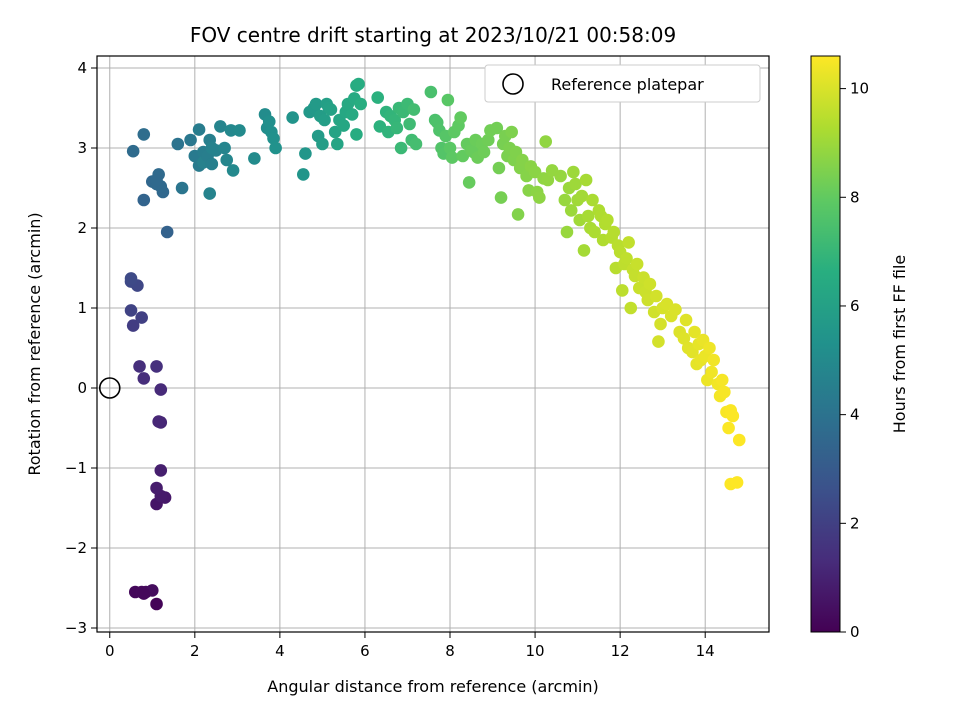 The width and height of the screenshot is (960, 720). Describe the element at coordinates (82, 308) in the screenshot. I see `y-tick-label: 1` at that location.